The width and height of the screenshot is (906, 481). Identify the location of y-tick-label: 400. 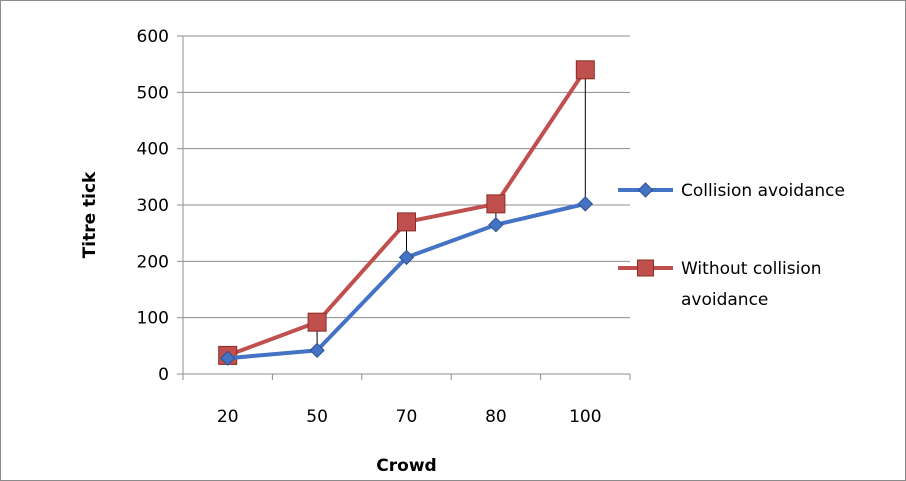
(153, 150).